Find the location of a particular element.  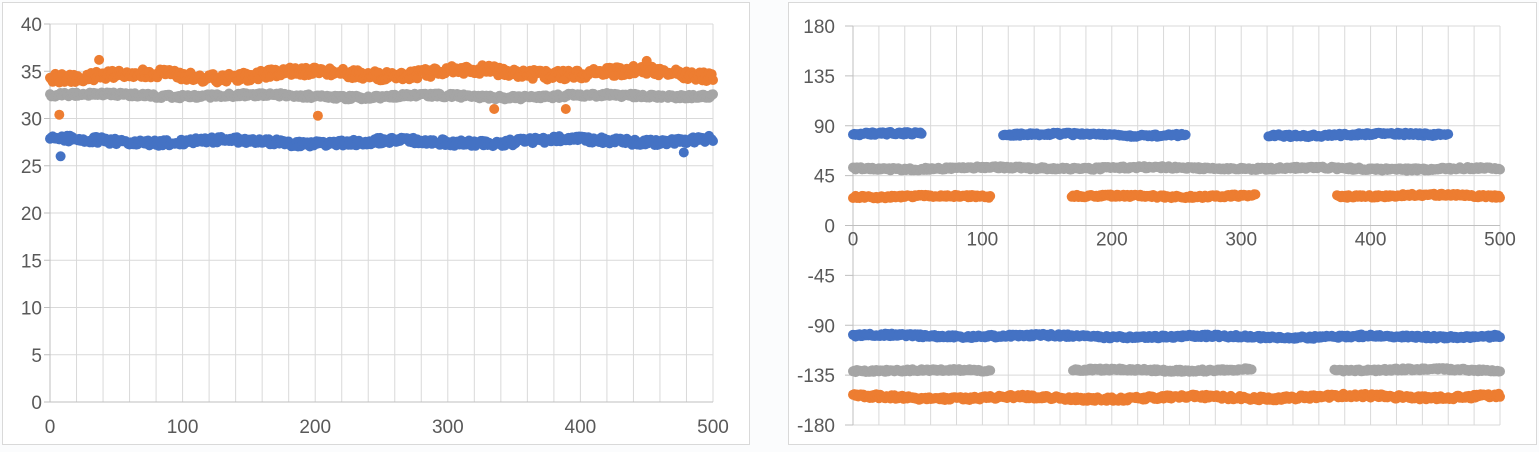

y-tick-label: 5 is located at coordinates (36, 356).